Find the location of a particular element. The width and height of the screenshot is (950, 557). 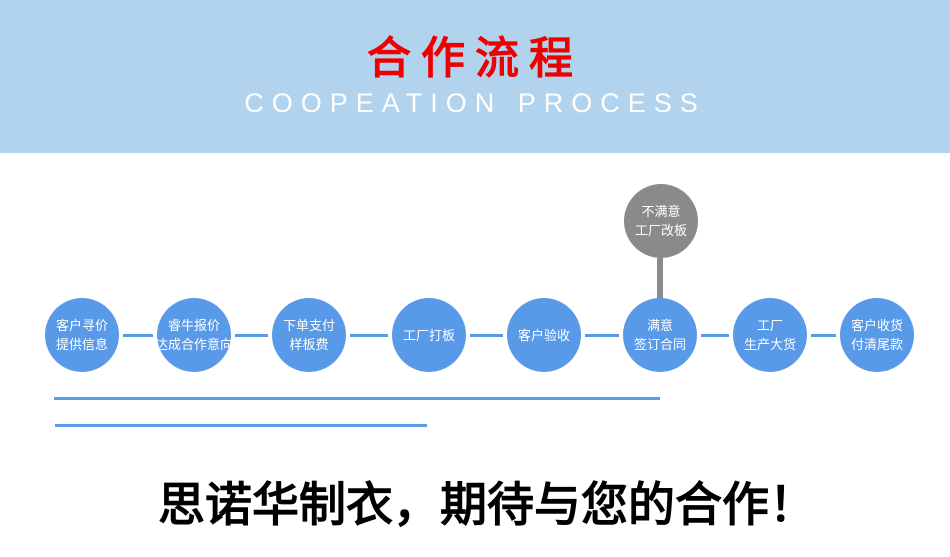

flow-step-circle-acceptance: 客户验收 is located at coordinates (544, 335).